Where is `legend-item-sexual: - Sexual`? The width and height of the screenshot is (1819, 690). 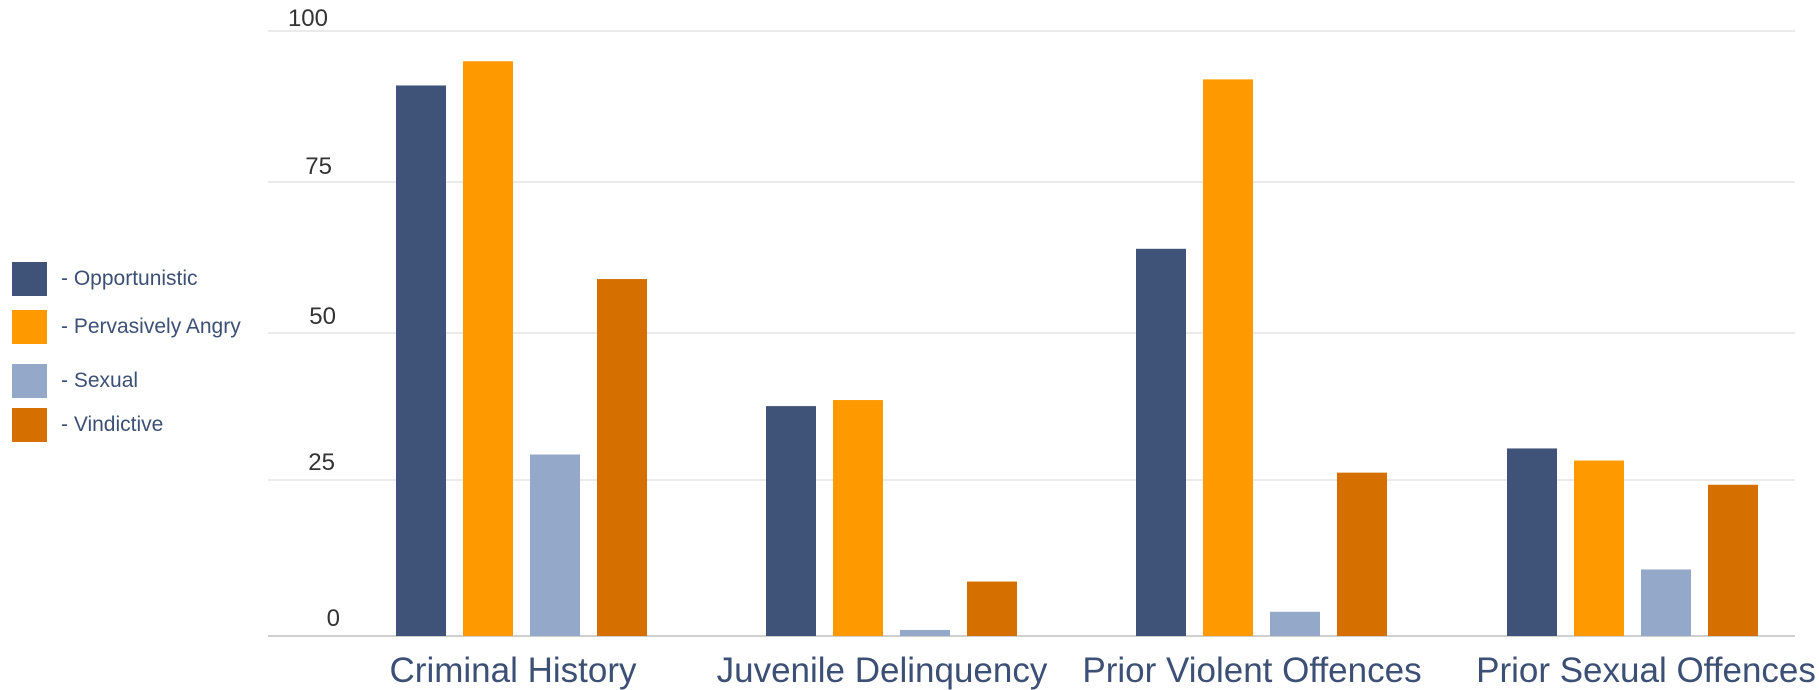 legend-item-sexual: - Sexual is located at coordinates (126, 381).